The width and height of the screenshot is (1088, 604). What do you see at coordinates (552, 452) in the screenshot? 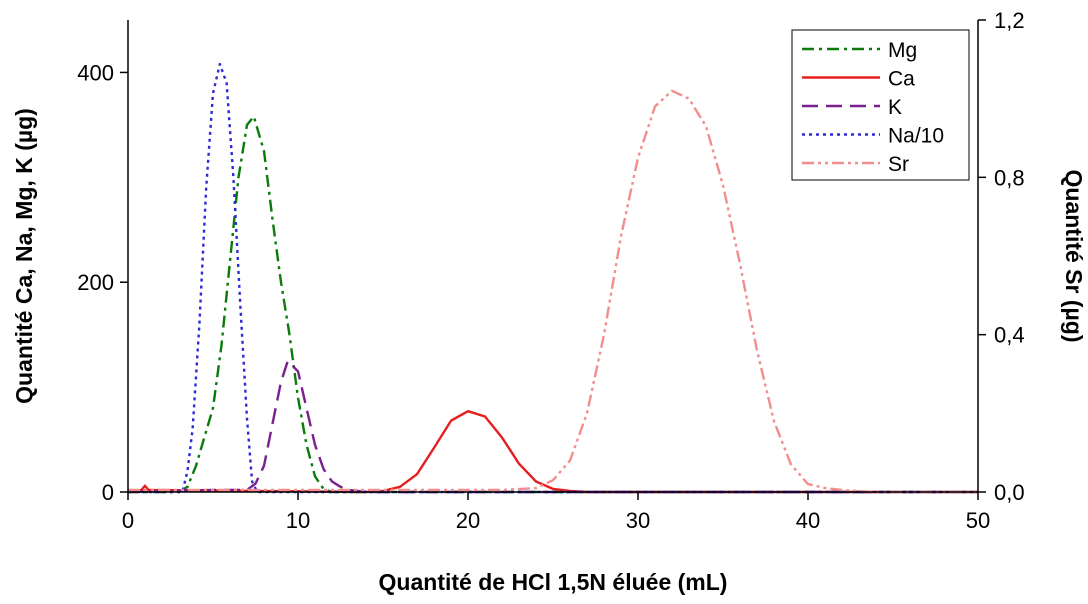
I see `series-line-ca` at bounding box center [552, 452].